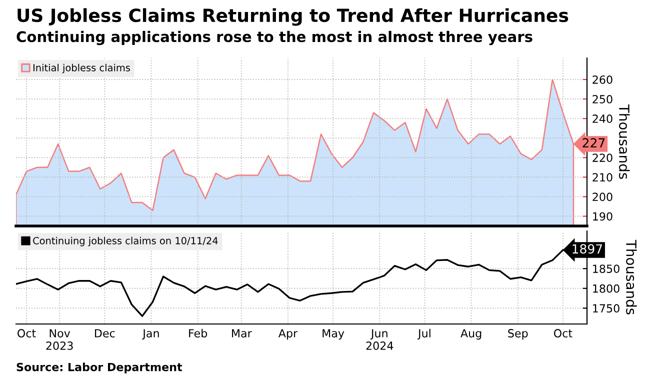  What do you see at coordinates (606, 308) in the screenshot?
I see `y-tick-label: 1750` at bounding box center [606, 308].